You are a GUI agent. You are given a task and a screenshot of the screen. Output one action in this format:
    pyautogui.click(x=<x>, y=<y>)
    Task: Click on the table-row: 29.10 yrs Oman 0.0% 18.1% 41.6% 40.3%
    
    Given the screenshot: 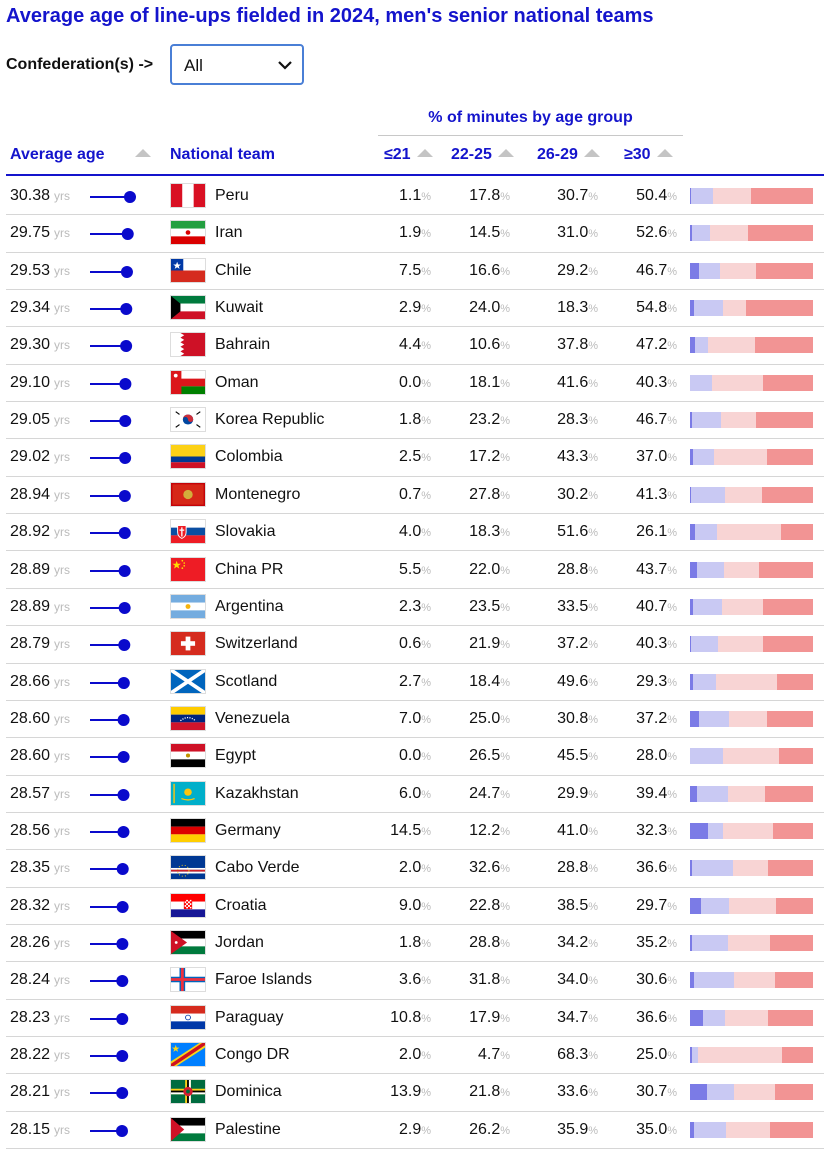 What is the action you would take?
    pyautogui.click(x=412, y=384)
    